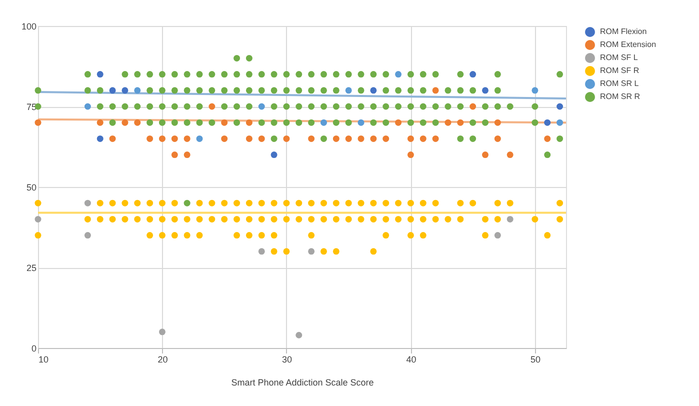 This screenshot has width=699, height=406. I want to click on legend-label: ROM SR R, so click(620, 96).